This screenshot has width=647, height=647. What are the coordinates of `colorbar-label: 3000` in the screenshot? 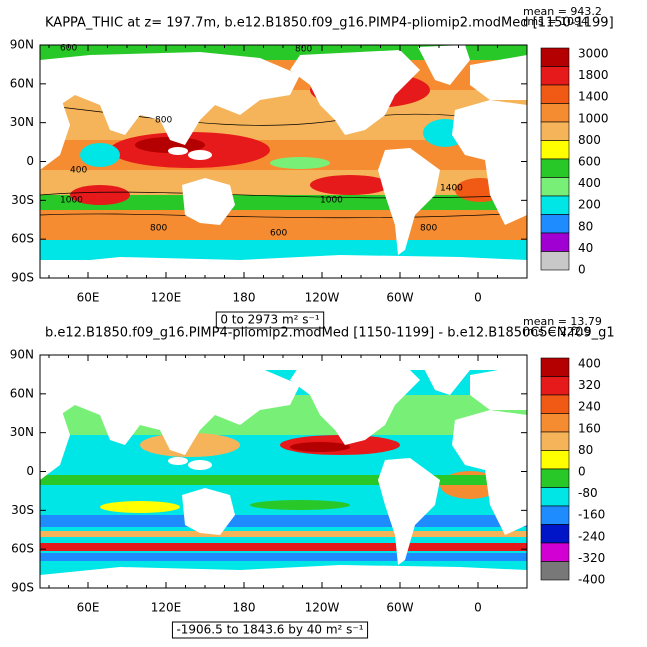 It's located at (593, 54).